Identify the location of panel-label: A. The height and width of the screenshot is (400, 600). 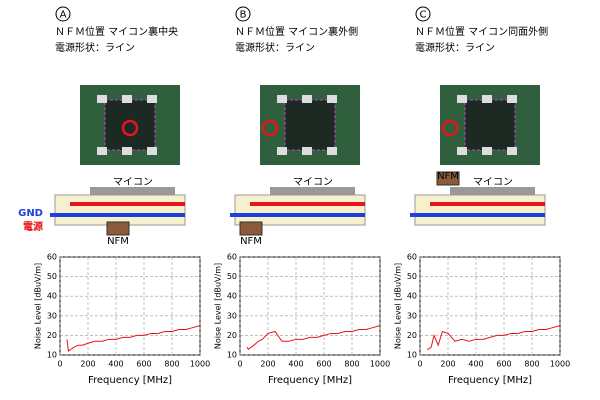
(63, 15).